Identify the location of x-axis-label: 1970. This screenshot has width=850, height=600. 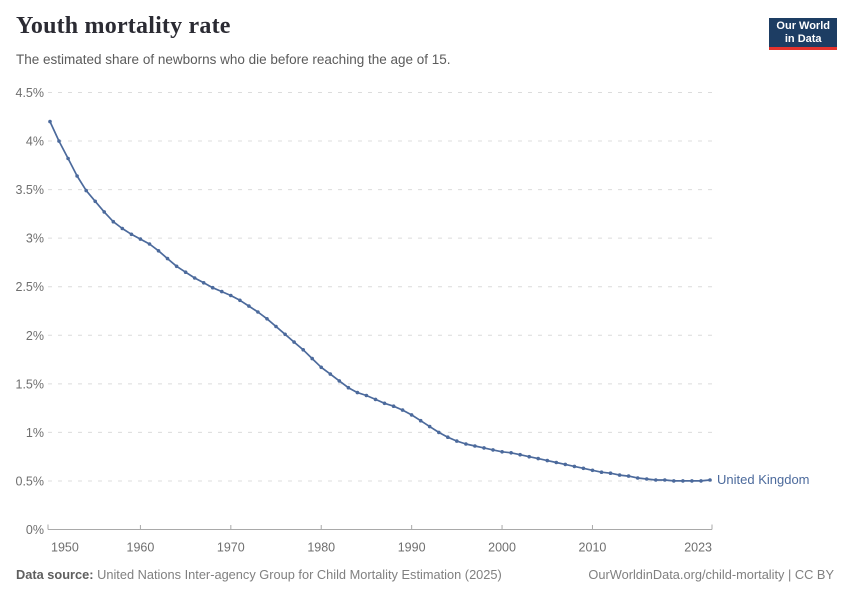
(231, 548).